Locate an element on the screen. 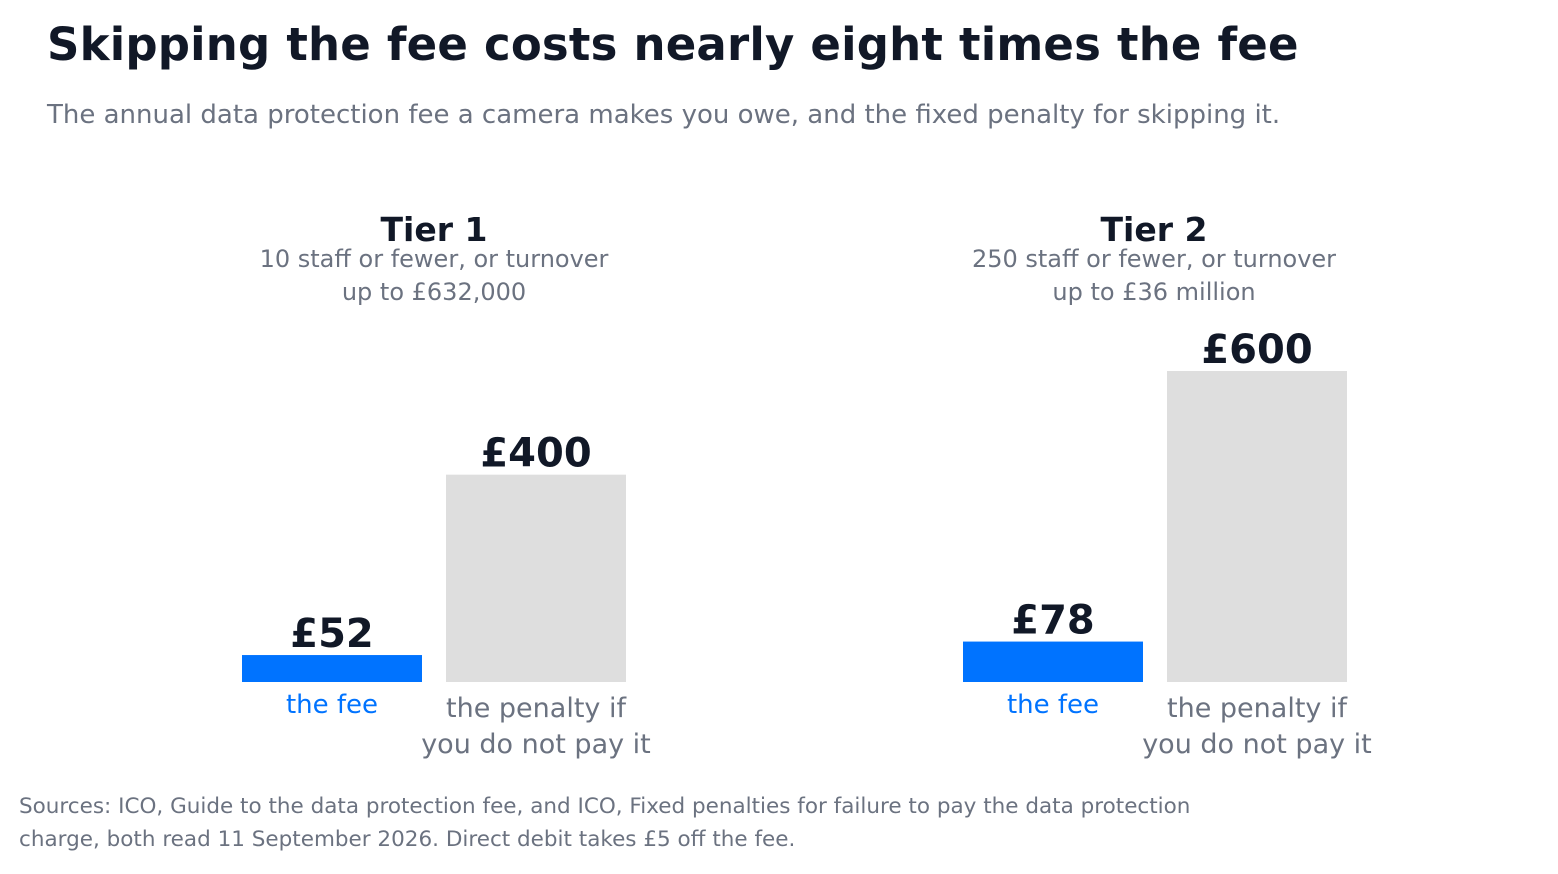 The width and height of the screenshot is (1558, 874). tier-2-fee-bar is located at coordinates (1053, 661).